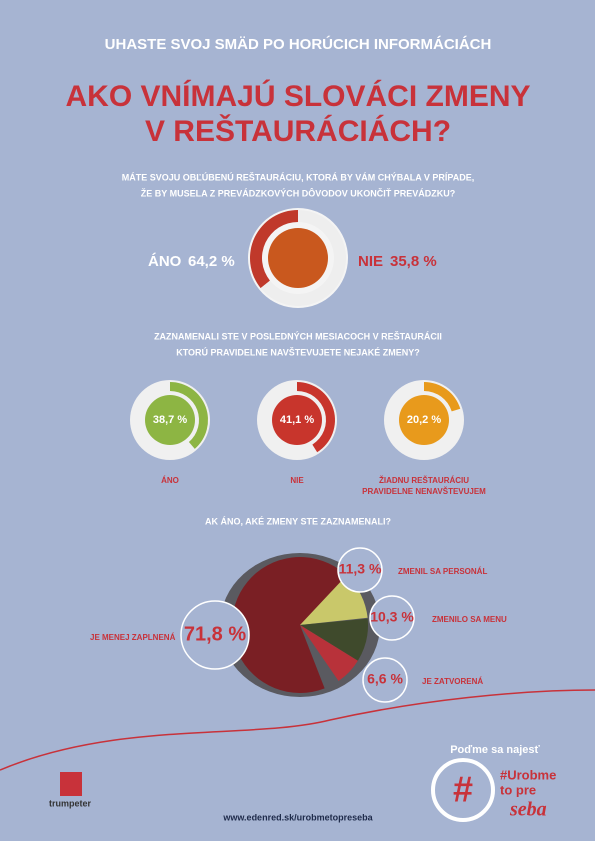 Image resolution: width=595 pixels, height=841 pixels. I want to click on value-label: 41,1 %, so click(297, 420).